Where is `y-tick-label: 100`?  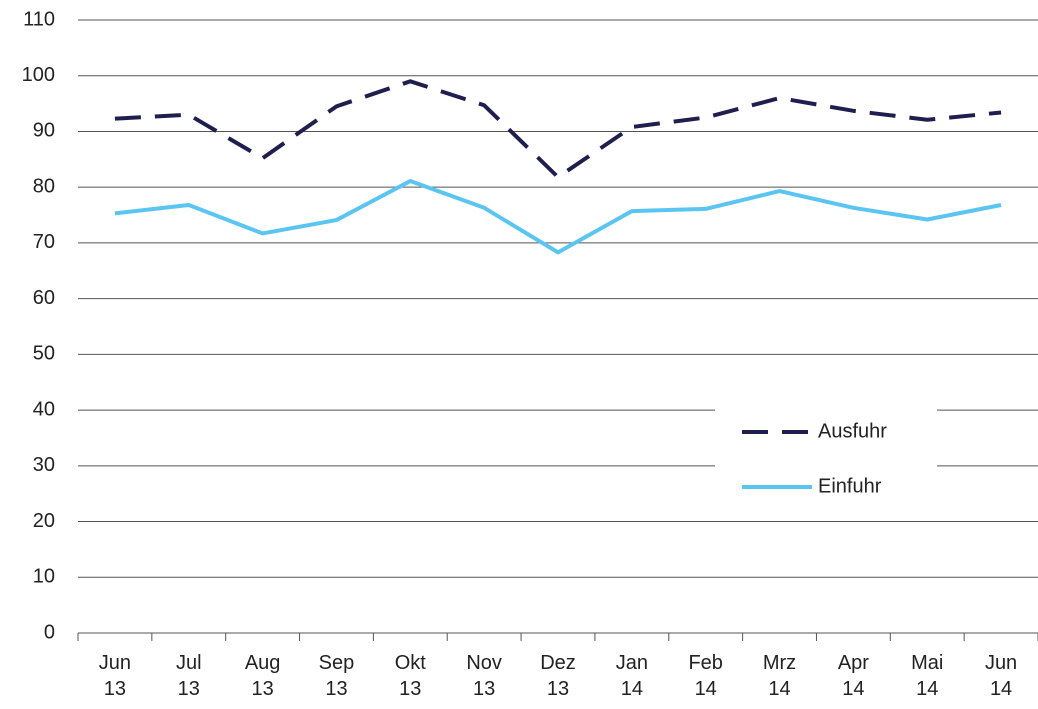 y-tick-label: 100 is located at coordinates (38, 75).